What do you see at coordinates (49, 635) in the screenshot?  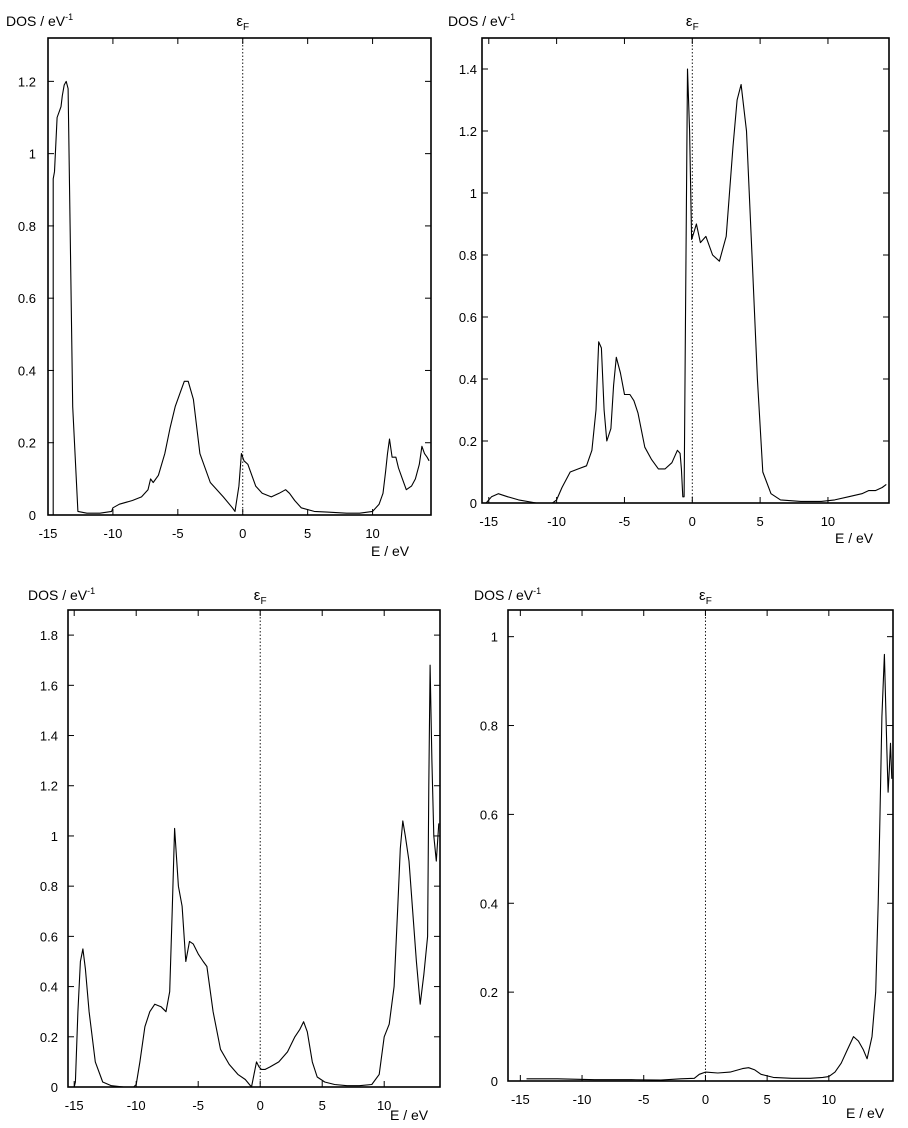 I see `y-tick-label: 1.8` at bounding box center [49, 635].